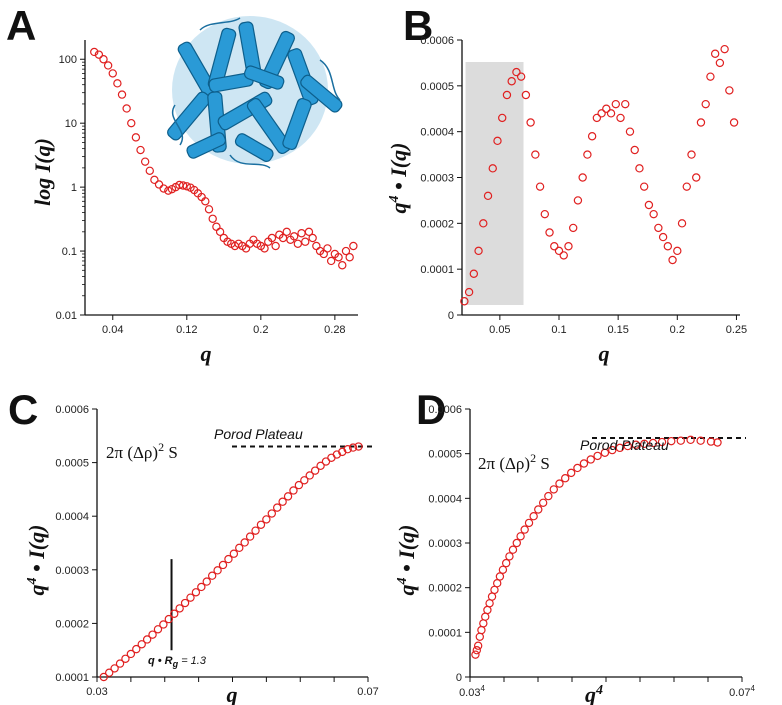 The height and width of the screenshot is (705, 782). I want to click on panel-a-ytick-label: 100, so click(68, 60).